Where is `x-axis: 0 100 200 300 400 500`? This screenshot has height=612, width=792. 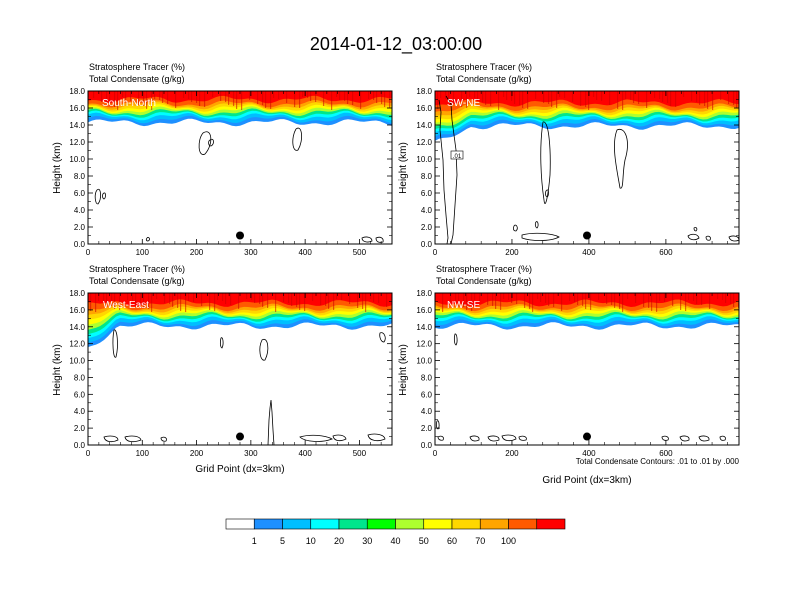
x-axis: 0 100 200 300 400 500 is located at coordinates (234, 174).